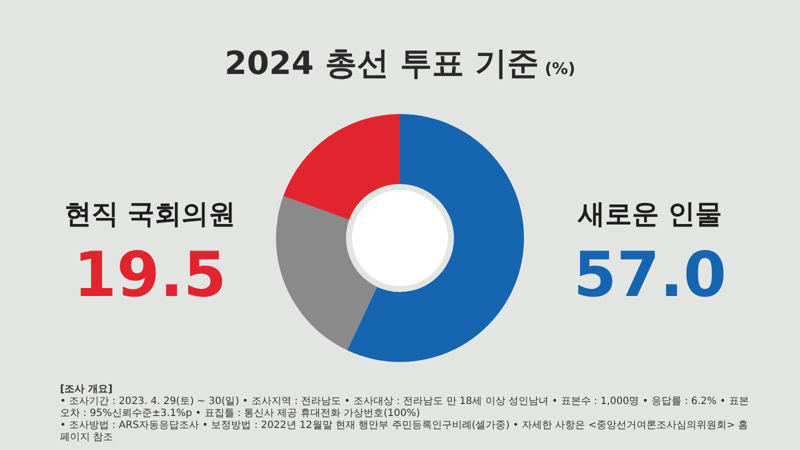 This screenshot has height=450, width=800. I want to click on text: [조사 개요], so click(87, 390).